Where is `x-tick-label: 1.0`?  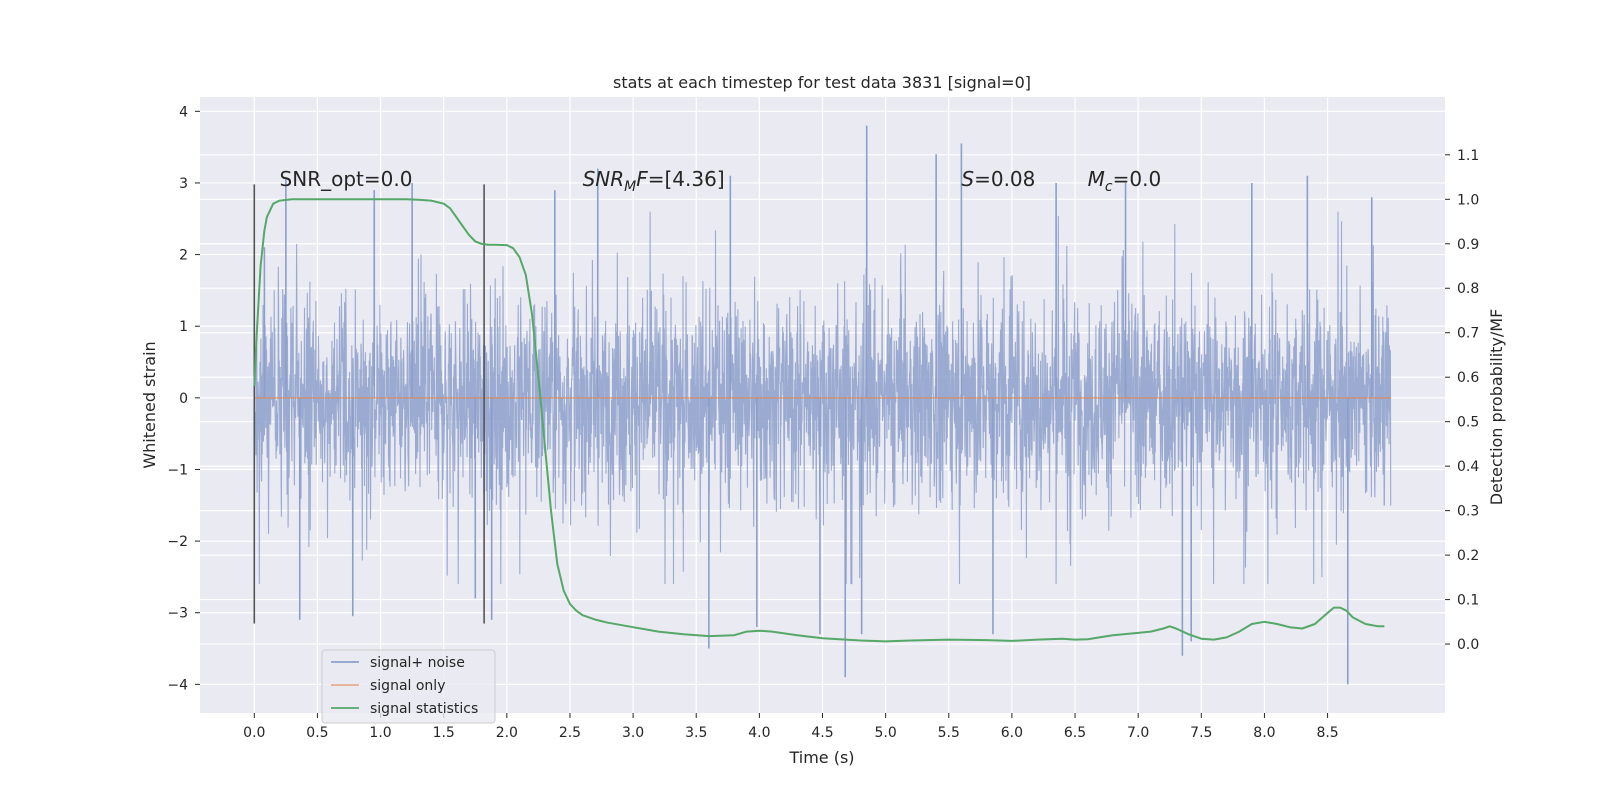 x-tick-label: 1.0 is located at coordinates (380, 733).